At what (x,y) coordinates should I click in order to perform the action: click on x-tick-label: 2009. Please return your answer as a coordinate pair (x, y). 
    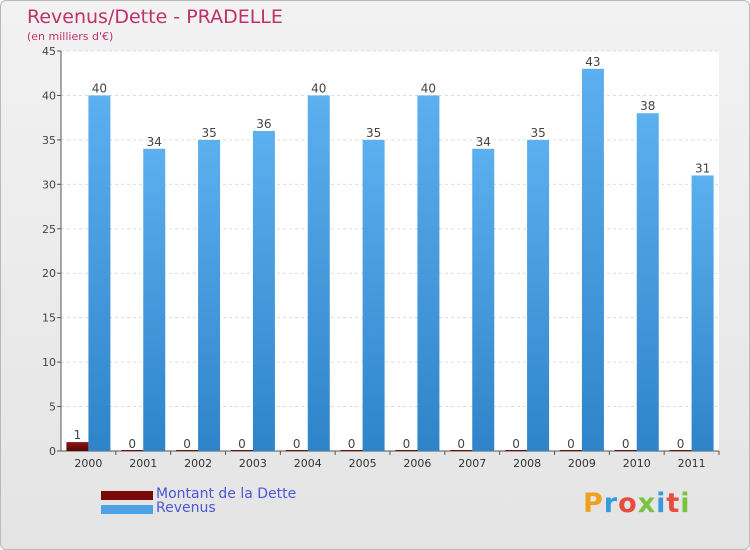
    Looking at the image, I should click on (582, 463).